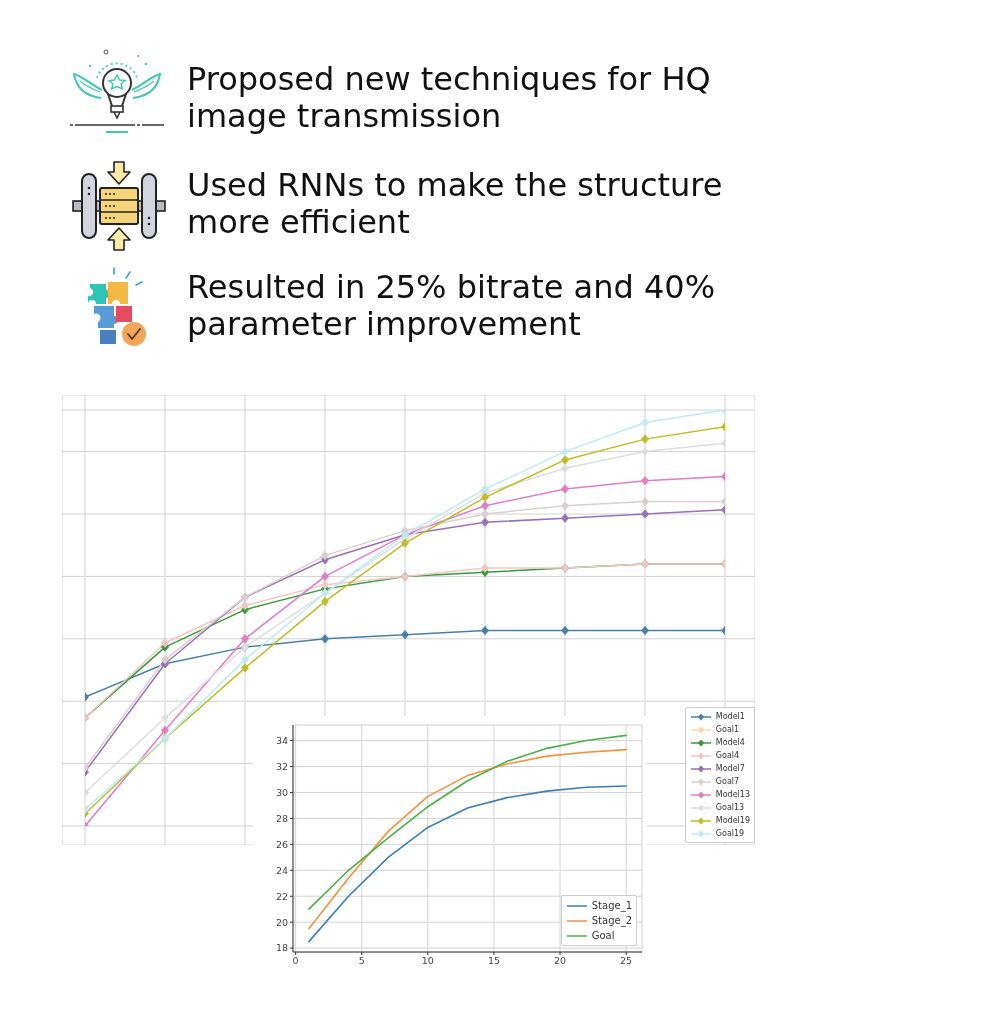 This screenshot has width=981, height=1036. I want to click on x-tick-label: 10, so click(427, 960).